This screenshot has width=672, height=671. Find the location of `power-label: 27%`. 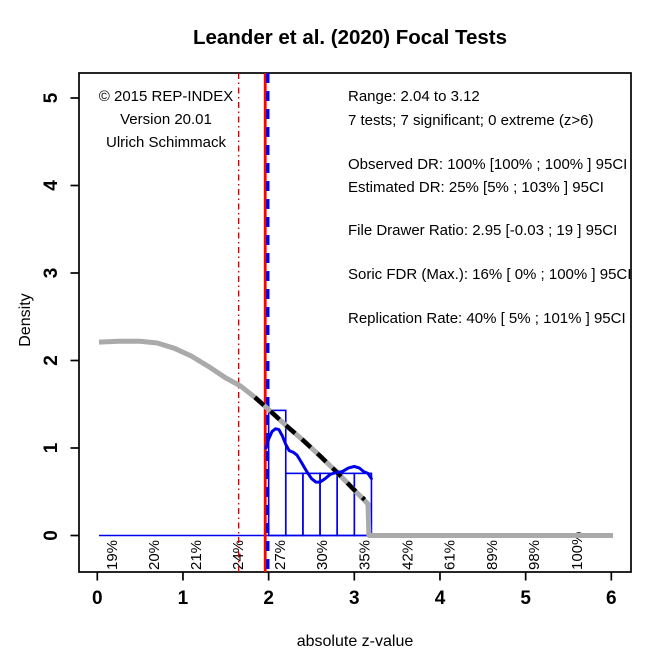

power-label: 27% is located at coordinates (280, 555).